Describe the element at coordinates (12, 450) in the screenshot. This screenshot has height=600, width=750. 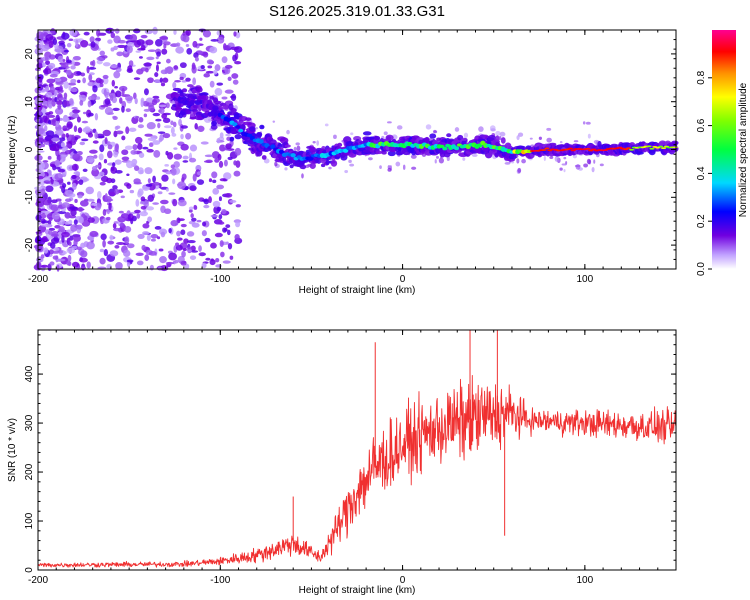
I see `snr-y-axis-label: SNR (10 * v/v)` at that location.